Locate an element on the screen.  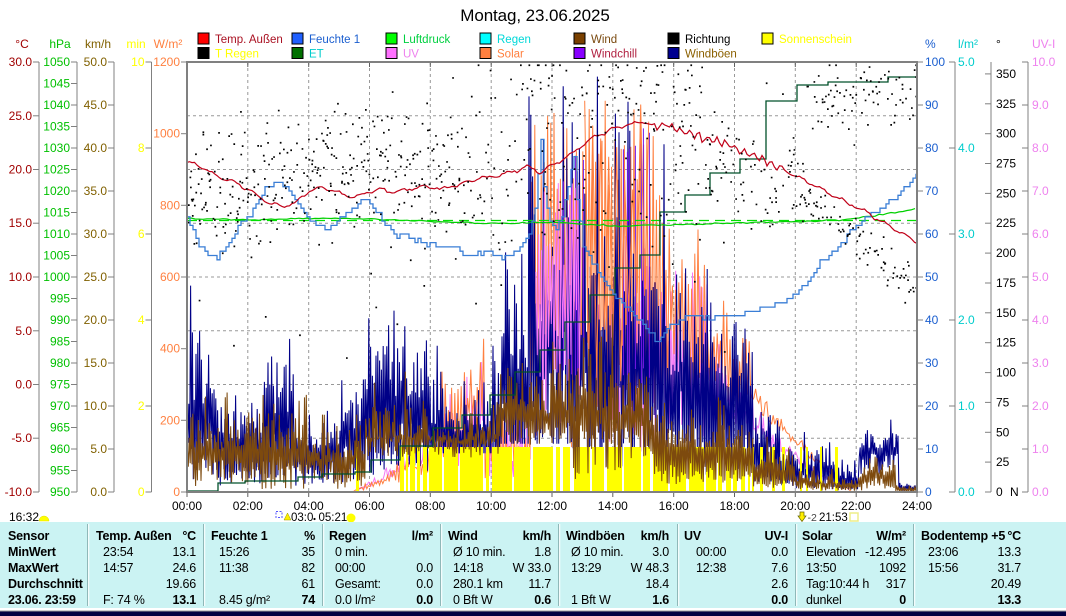
svg-text: °C is located at coordinates (22, 44).